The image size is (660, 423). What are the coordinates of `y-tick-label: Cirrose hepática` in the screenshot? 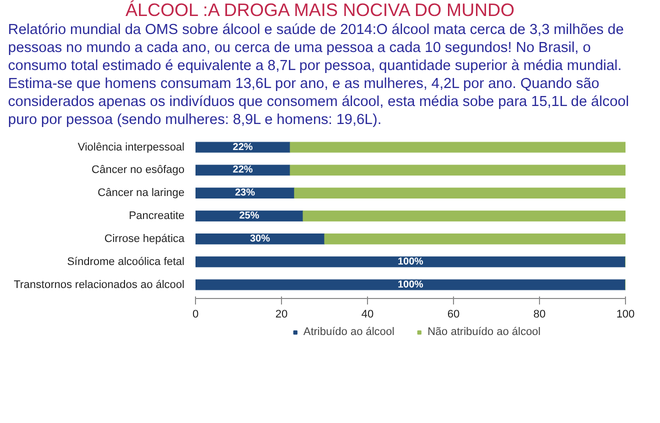 It's located at (145, 239).